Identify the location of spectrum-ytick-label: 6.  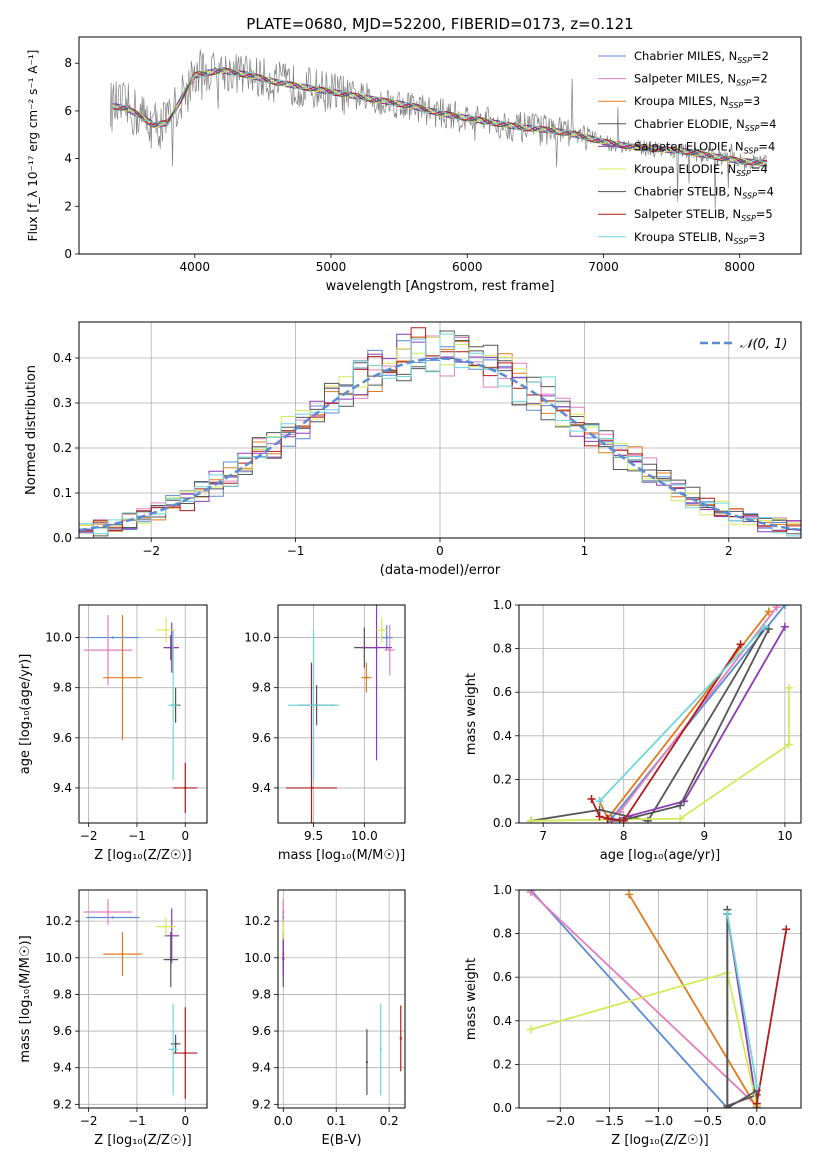
(68, 111).